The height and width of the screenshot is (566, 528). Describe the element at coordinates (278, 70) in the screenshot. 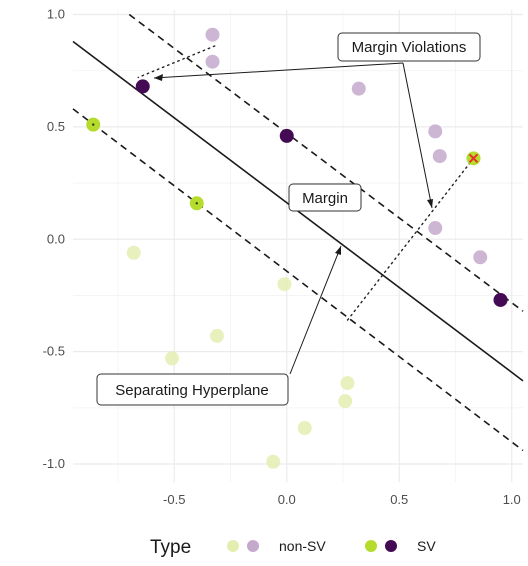

I see `violation-arrow-left` at that location.